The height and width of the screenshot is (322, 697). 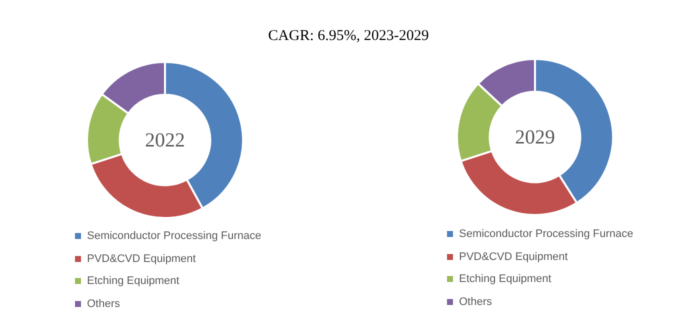 What do you see at coordinates (348, 36) in the screenshot?
I see `text: CAGR: 6.95%, 2023-2029` at bounding box center [348, 36].